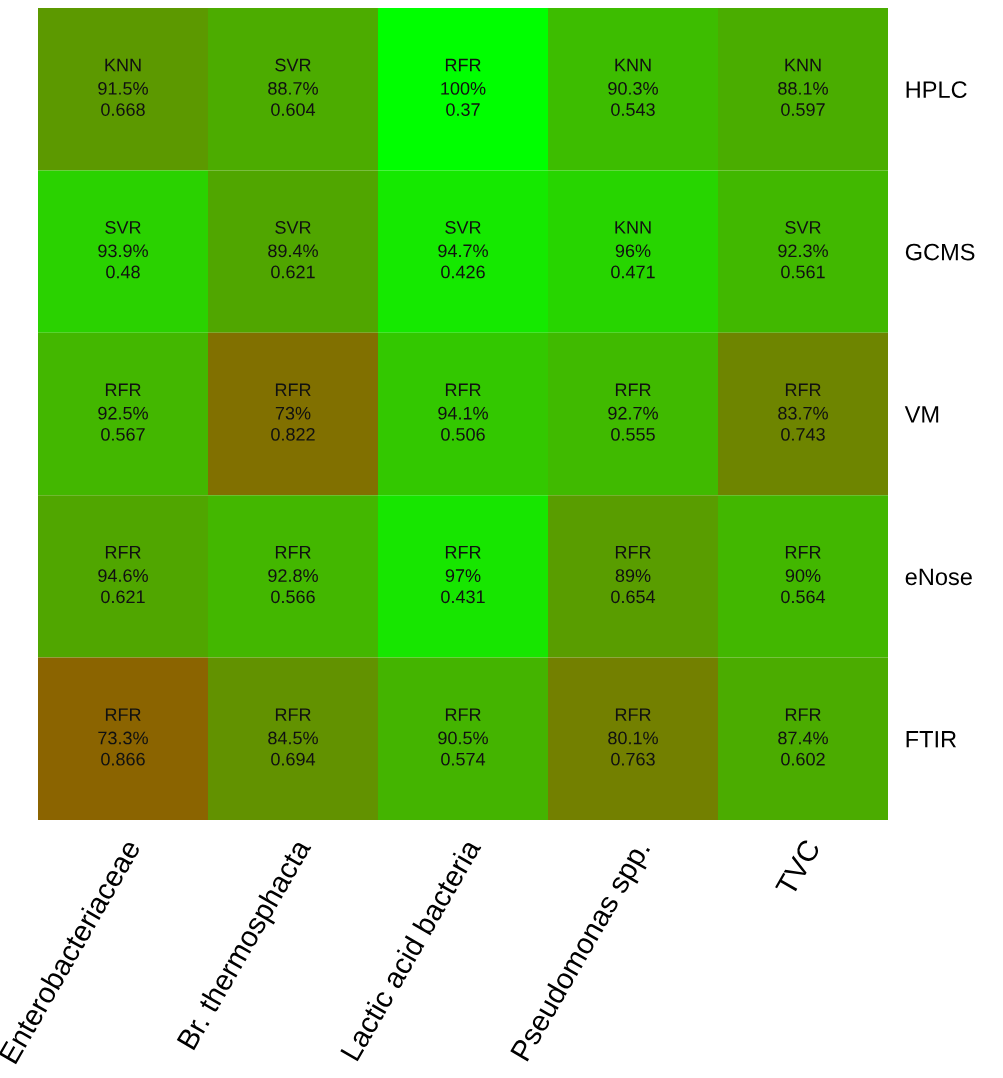 The height and width of the screenshot is (1078, 1003). Describe the element at coordinates (293, 726) in the screenshot. I see `annotation: RFR 84.5%` at that location.